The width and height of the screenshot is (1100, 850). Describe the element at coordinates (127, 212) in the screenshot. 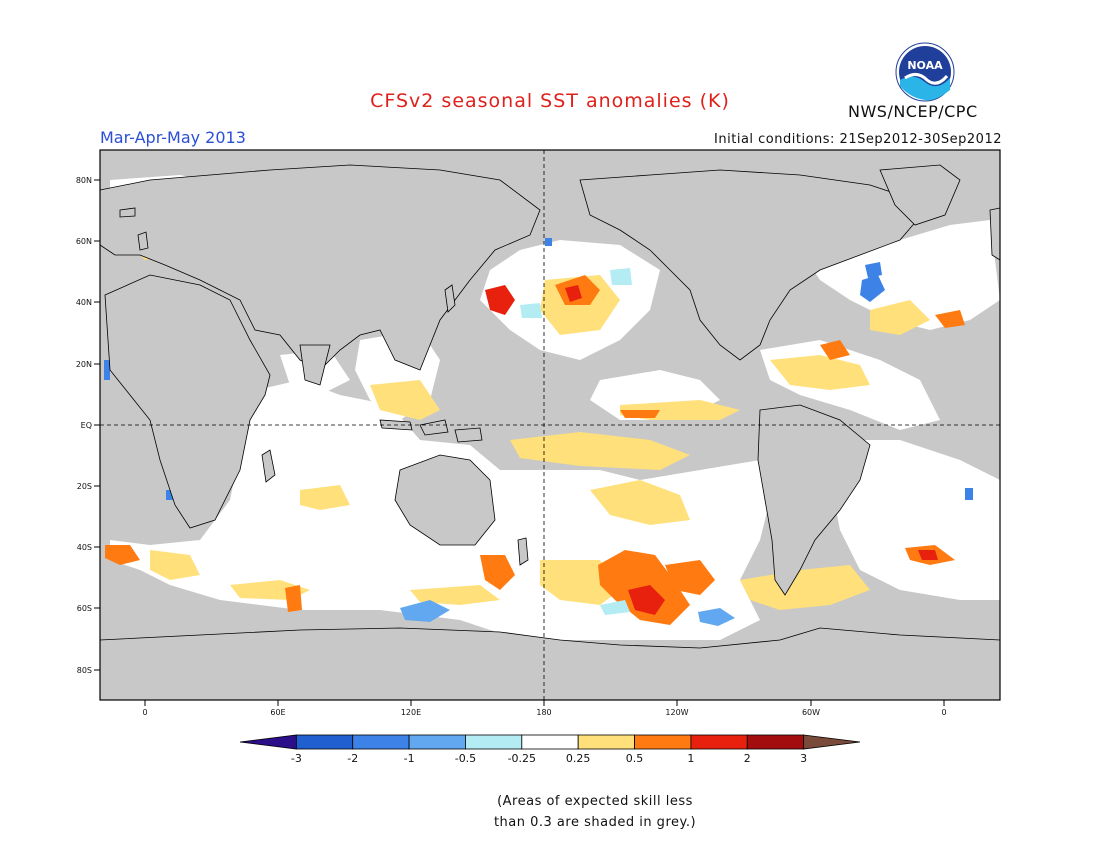

I see `iceland-landmass` at that location.